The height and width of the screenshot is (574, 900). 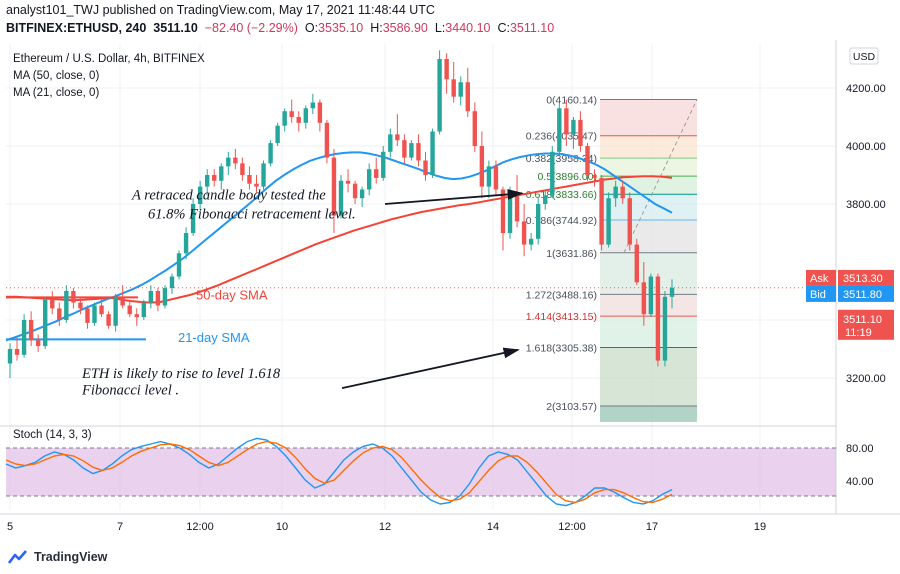 What do you see at coordinates (561, 317) in the screenshot?
I see `fib-level-label: 1.414(3413.15)` at bounding box center [561, 317].